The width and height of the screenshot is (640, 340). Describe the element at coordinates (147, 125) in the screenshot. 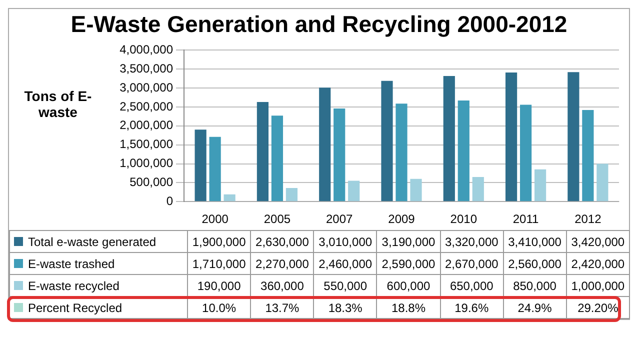

I see `y-tick-label: 2,000,000` at that location.